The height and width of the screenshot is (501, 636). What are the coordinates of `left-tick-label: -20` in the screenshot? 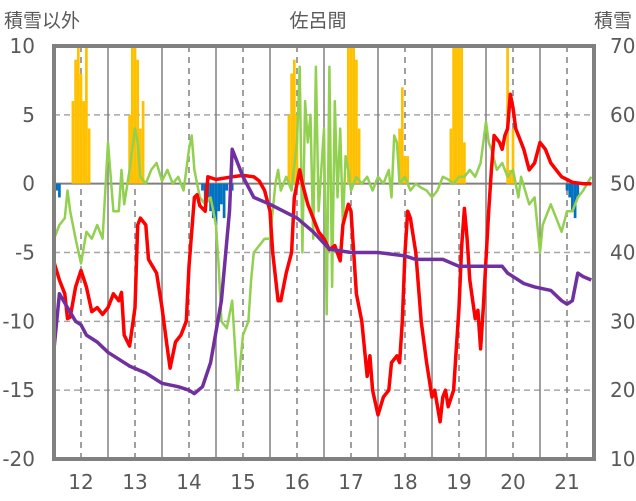 It's located at (18, 459).